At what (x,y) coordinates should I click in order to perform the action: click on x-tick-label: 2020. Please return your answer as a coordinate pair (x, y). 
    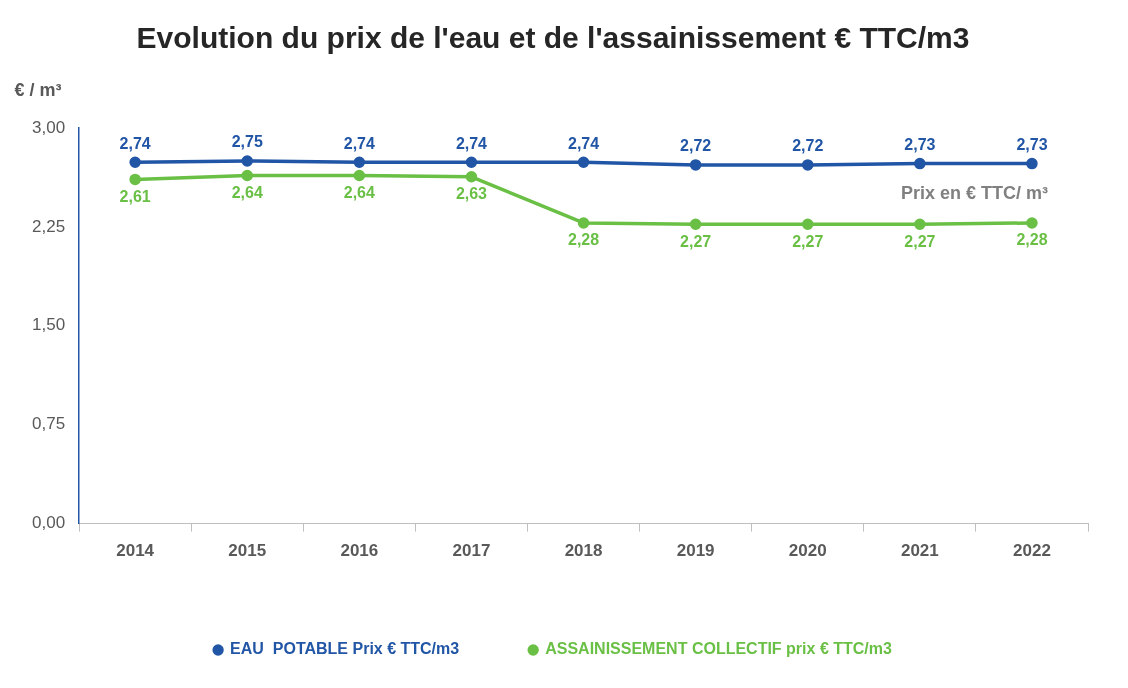
    Looking at the image, I should click on (807, 551).